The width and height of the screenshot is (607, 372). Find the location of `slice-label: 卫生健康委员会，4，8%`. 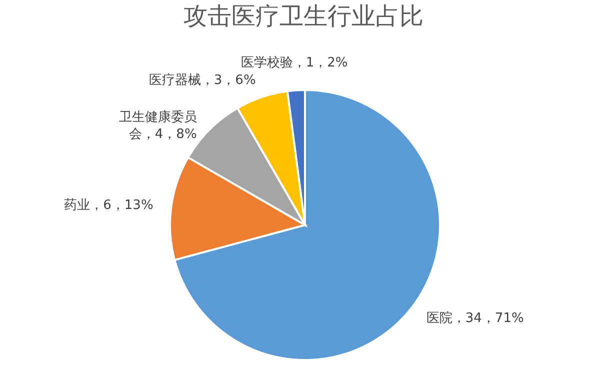

slice-label: 卫生健康委员会，4，8% is located at coordinates (157, 126).